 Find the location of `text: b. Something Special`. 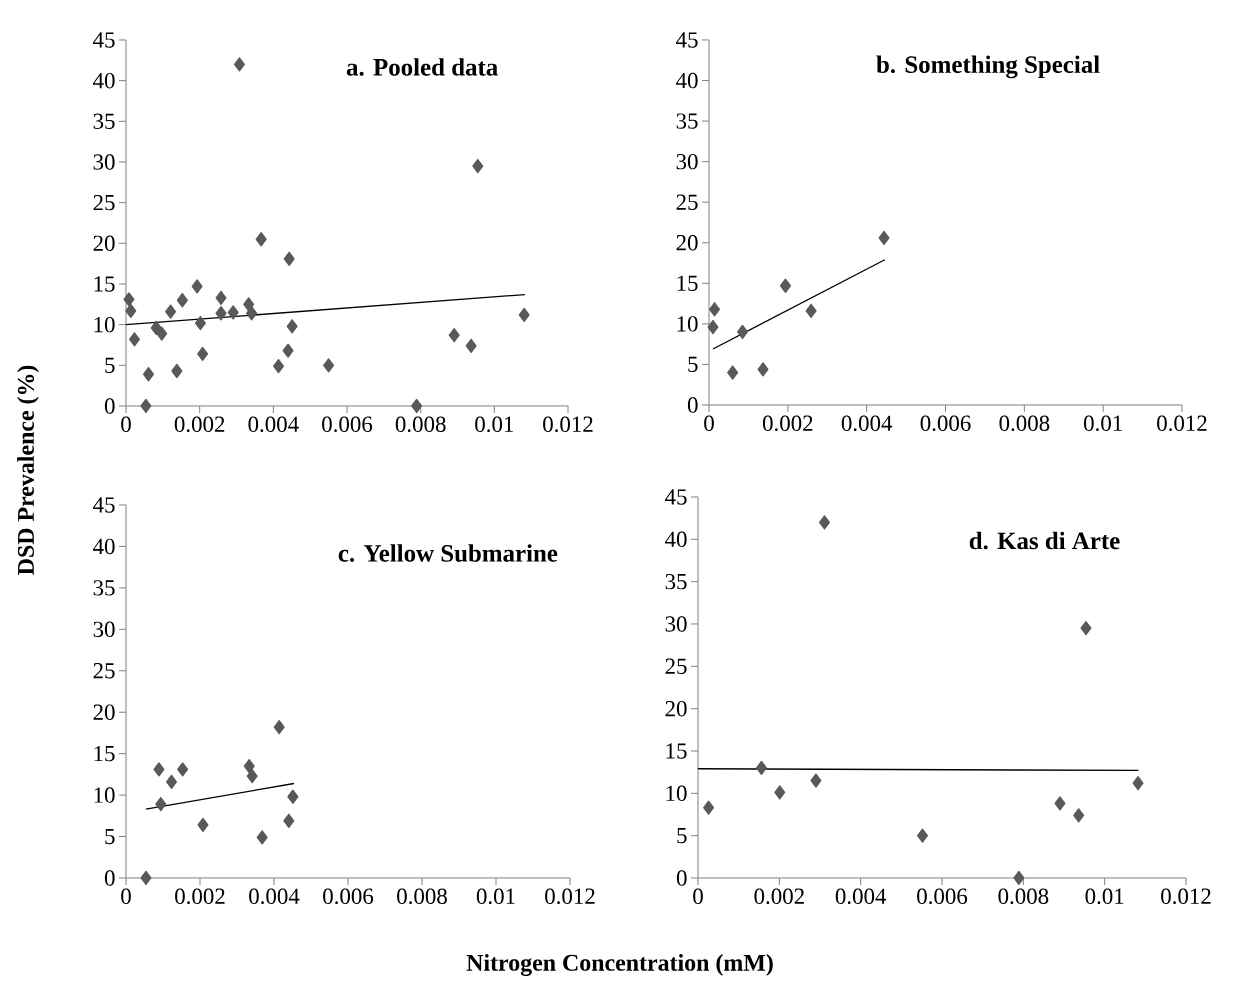

text: b. Something Special is located at coordinates (988, 67).